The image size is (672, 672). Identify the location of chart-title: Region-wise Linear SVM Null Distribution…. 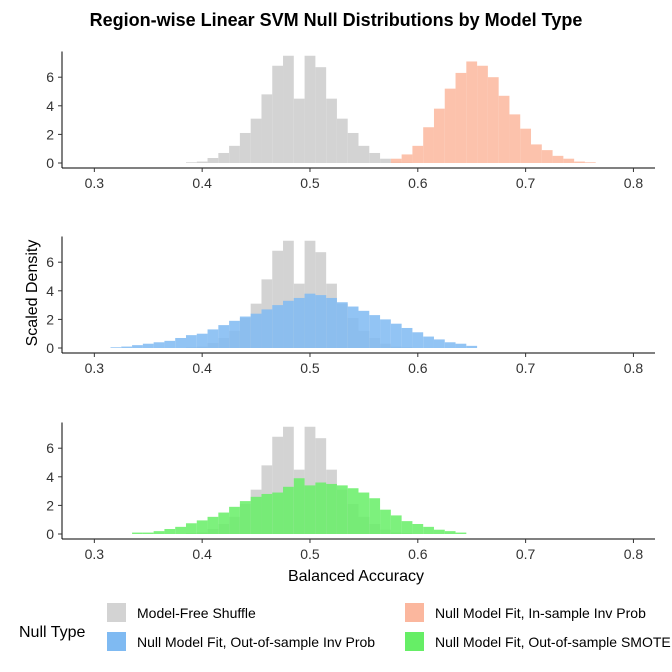
(336, 20).